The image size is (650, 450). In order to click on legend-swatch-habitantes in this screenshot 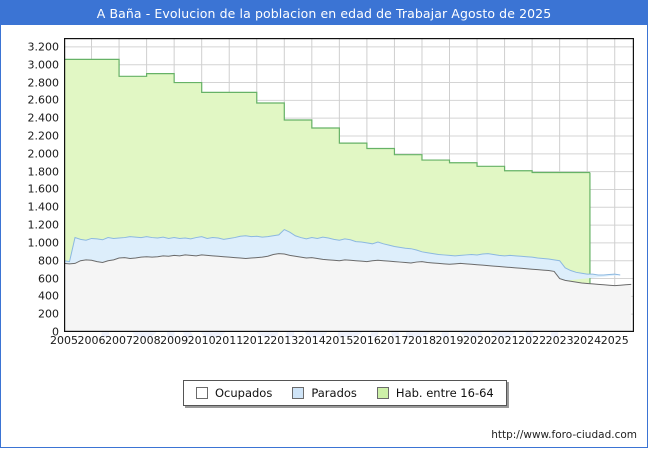, I will do `click(382, 393)`.